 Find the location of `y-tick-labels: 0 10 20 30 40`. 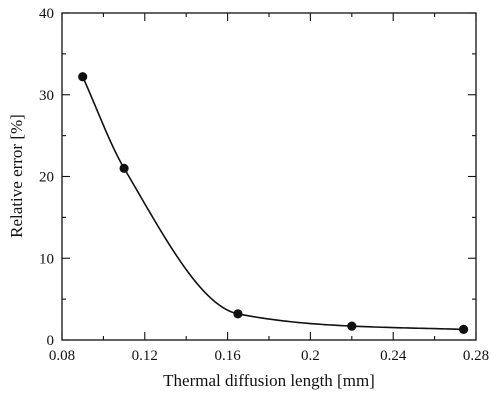

y-tick-labels: 0 10 20 30 40 is located at coordinates (46, 177).